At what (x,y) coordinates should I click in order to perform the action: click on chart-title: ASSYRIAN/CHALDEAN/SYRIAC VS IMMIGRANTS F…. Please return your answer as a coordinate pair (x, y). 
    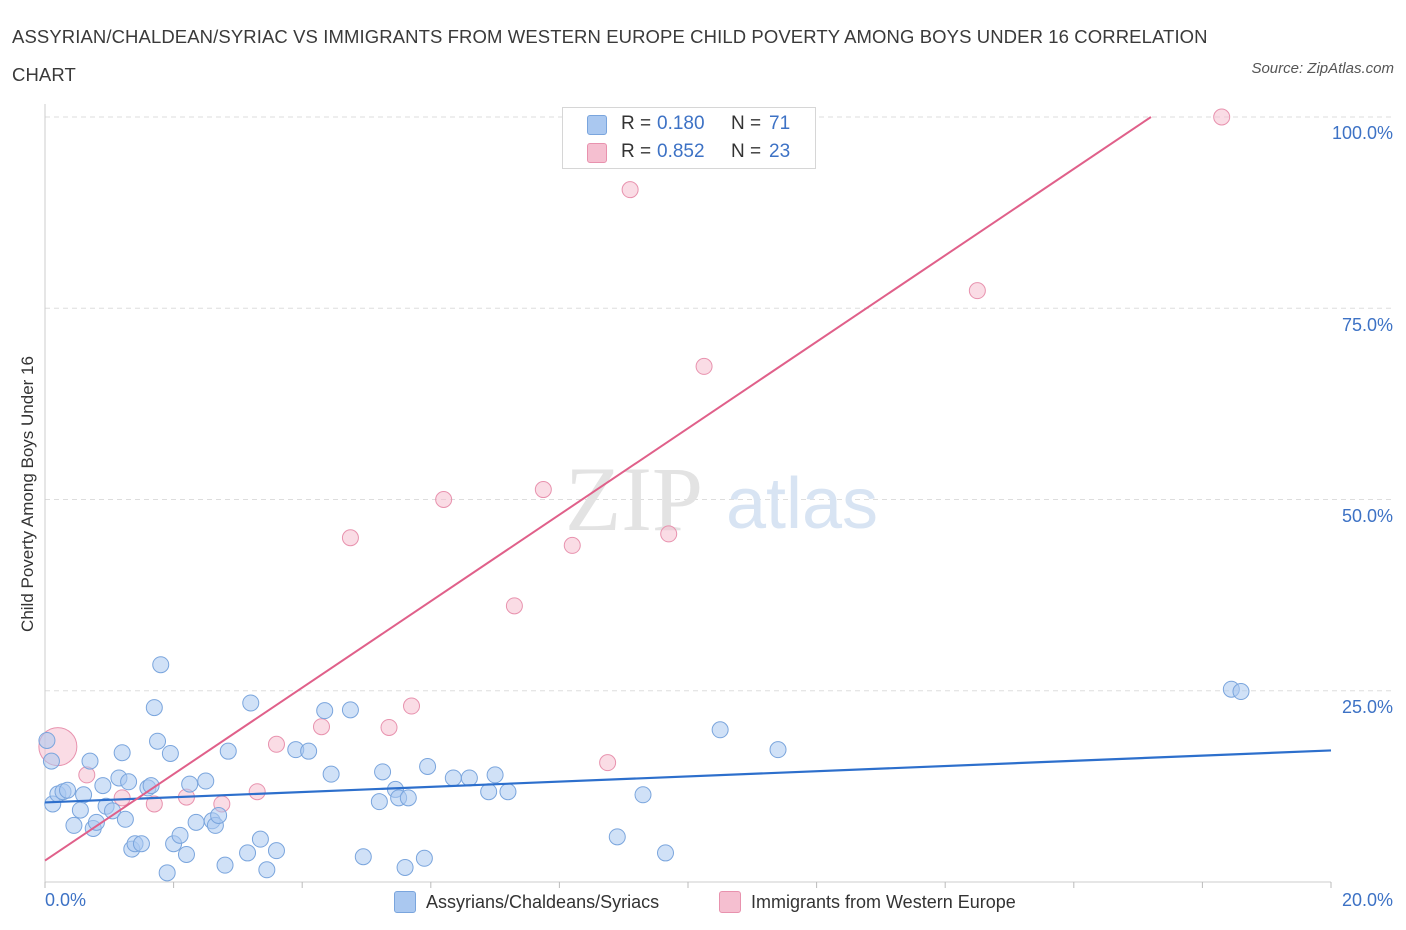
    Looking at the image, I should click on (610, 55).